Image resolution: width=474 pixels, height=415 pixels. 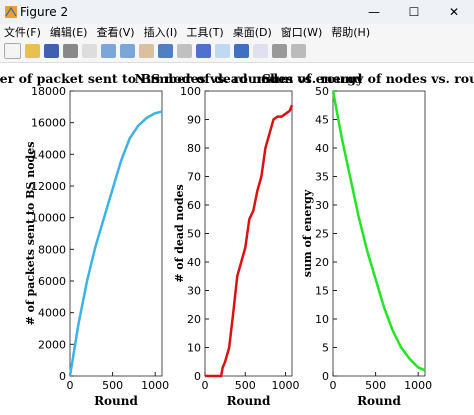 I want to click on zoom-out-button, so click(x=127, y=51).